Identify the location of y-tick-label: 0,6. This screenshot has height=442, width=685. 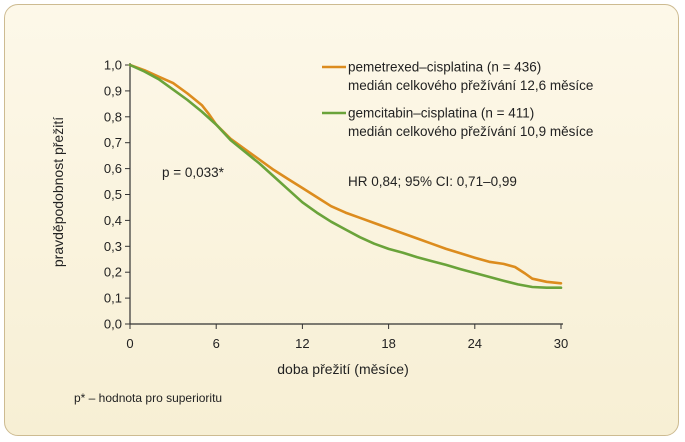
(113, 168).